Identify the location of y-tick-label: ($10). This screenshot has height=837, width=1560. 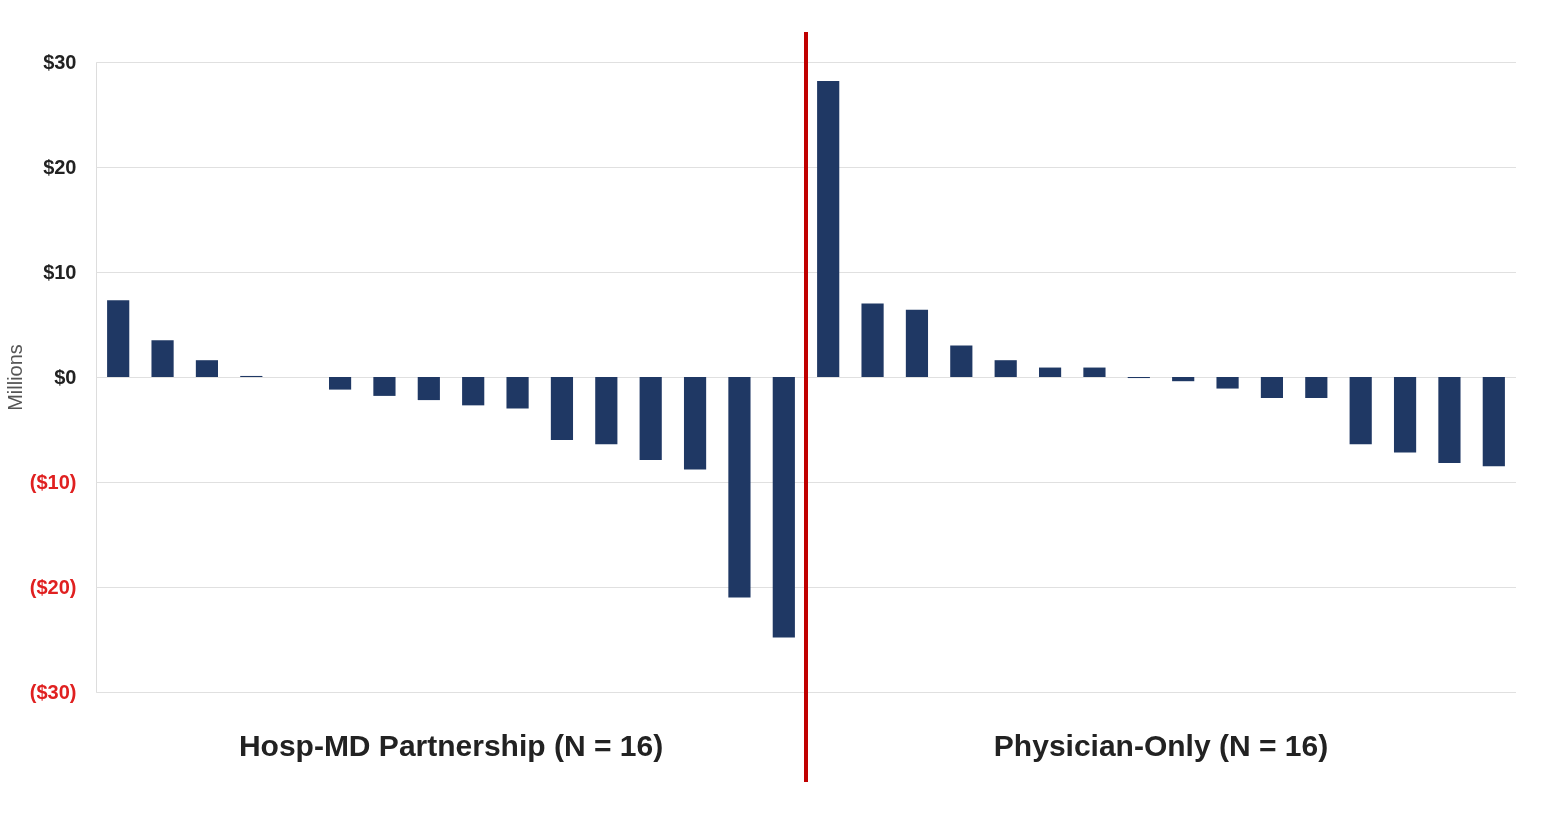
(53, 481).